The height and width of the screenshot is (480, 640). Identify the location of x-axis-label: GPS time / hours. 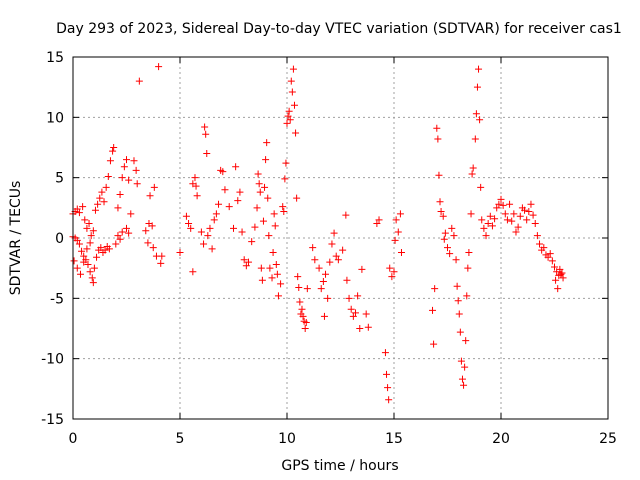
(339, 466).